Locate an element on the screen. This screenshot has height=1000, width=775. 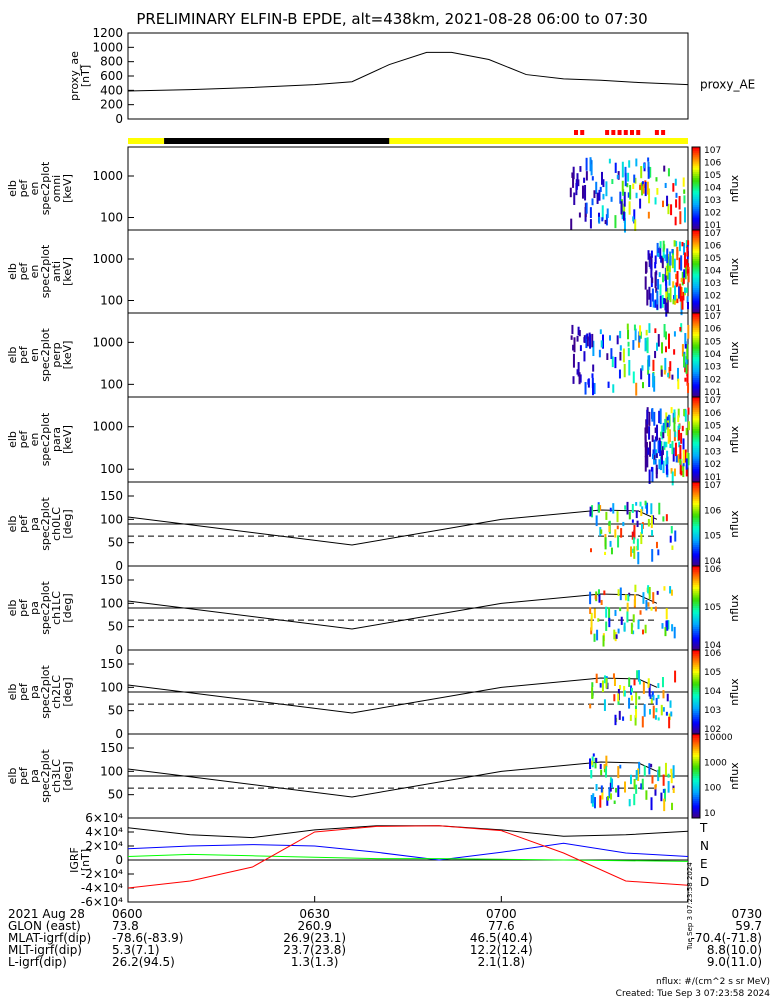
ephemeris-value: 5.3(7.1) is located at coordinates (136, 950).